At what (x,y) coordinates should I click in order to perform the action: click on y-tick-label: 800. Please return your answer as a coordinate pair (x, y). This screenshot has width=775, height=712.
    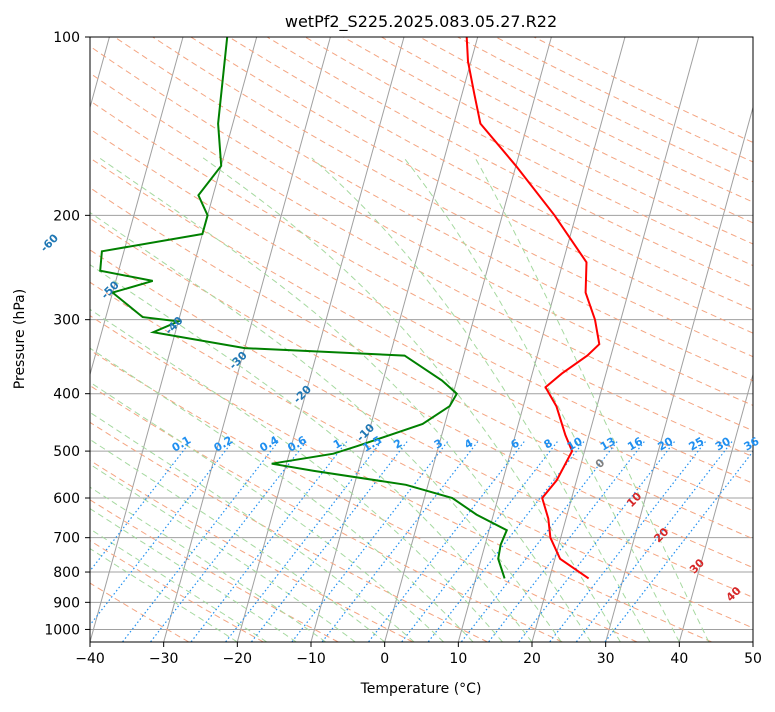
    Looking at the image, I should click on (66, 573).